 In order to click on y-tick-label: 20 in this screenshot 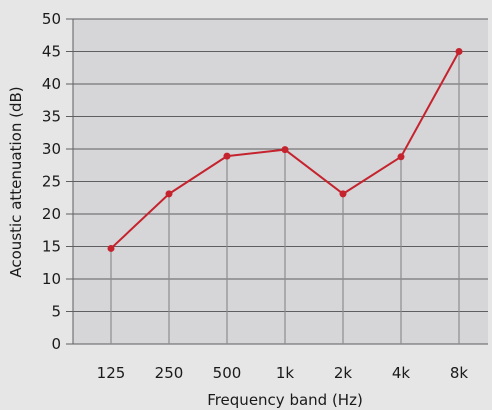, I will do `click(51, 214)`.